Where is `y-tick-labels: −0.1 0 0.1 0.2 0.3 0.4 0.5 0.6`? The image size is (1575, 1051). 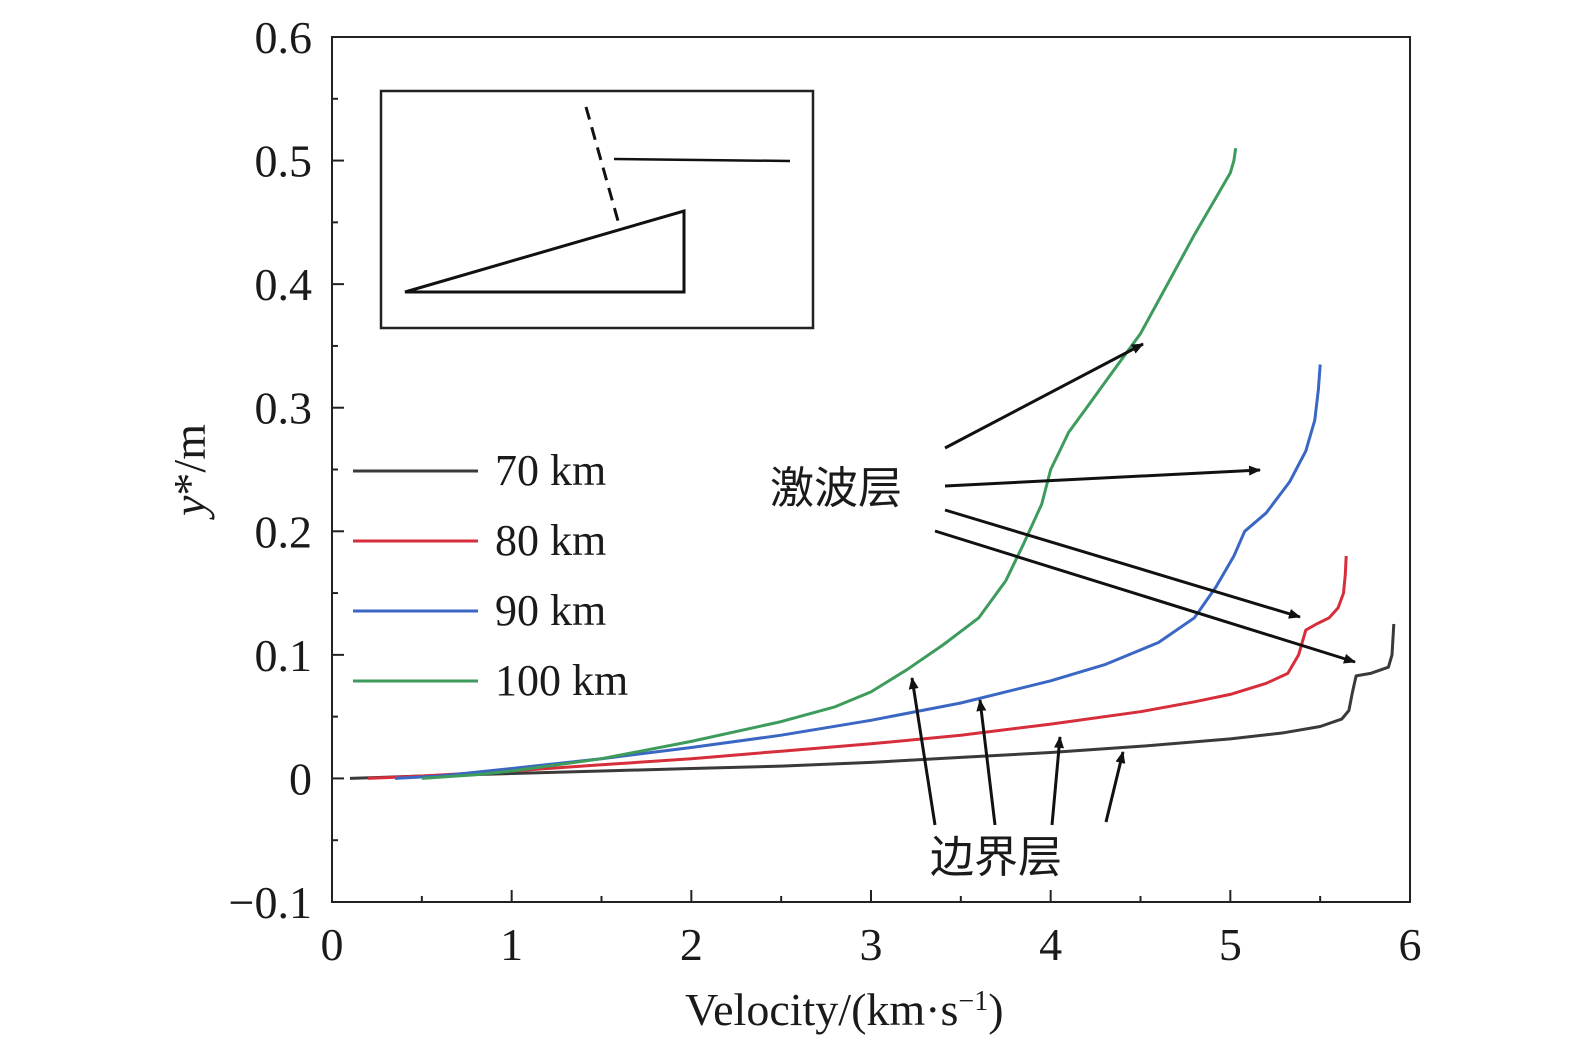
y-tick-labels: −0.1 0 0.1 0.2 0.3 0.4 0.5 0.6 is located at coordinates (270, 470).